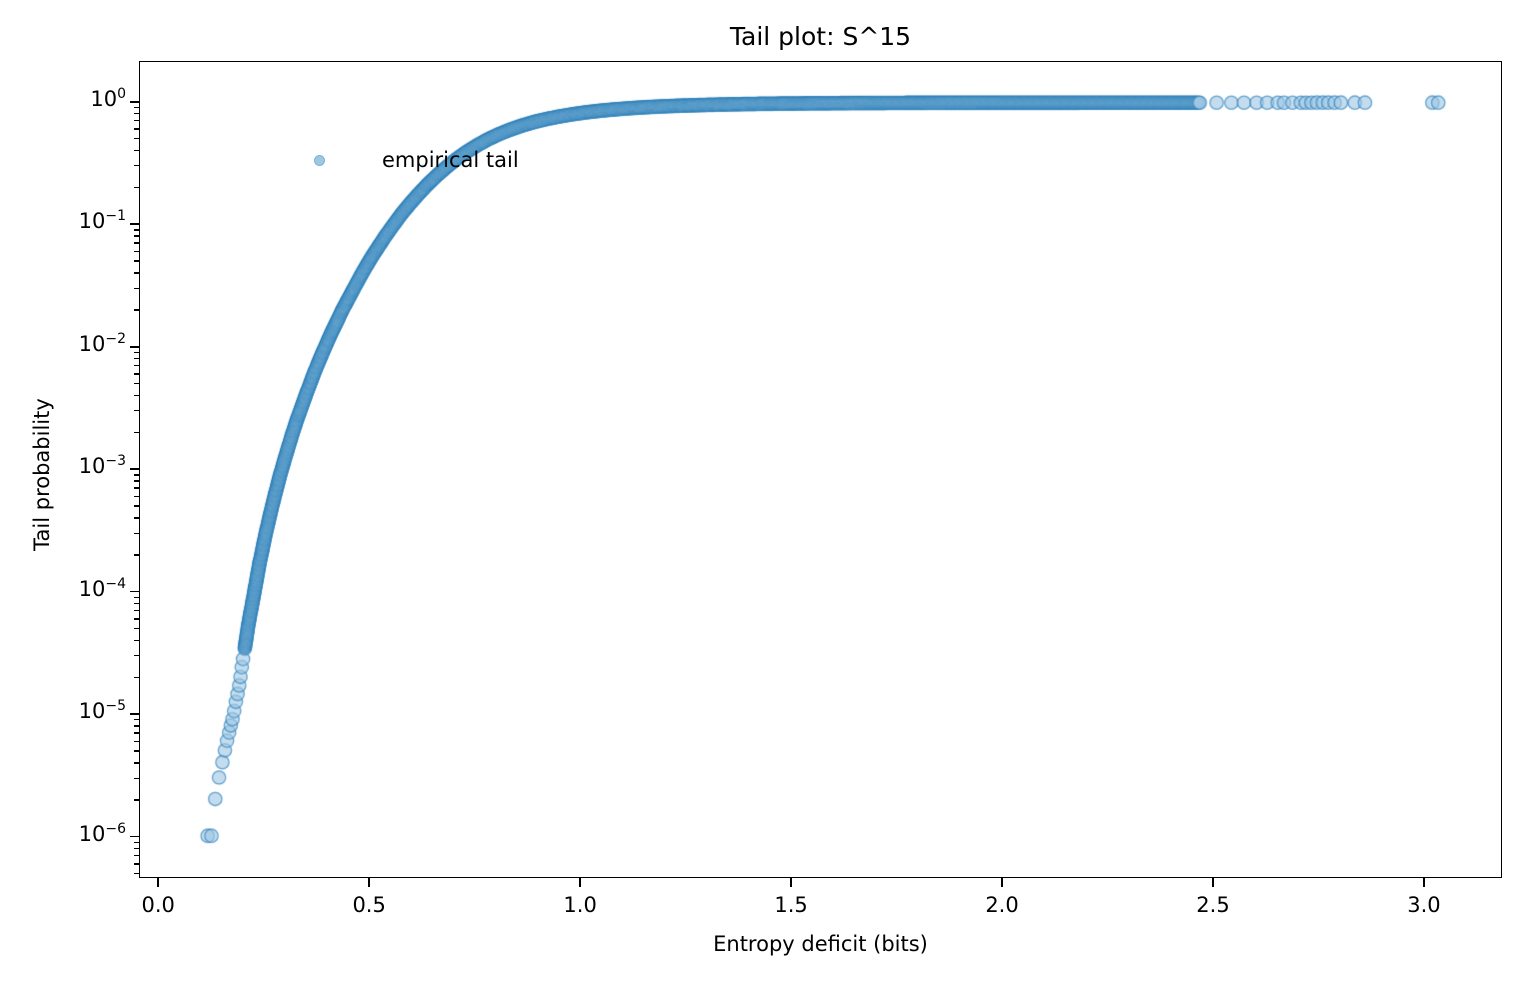  I want to click on chart-title: Tail plot: S^15, so click(820, 36).